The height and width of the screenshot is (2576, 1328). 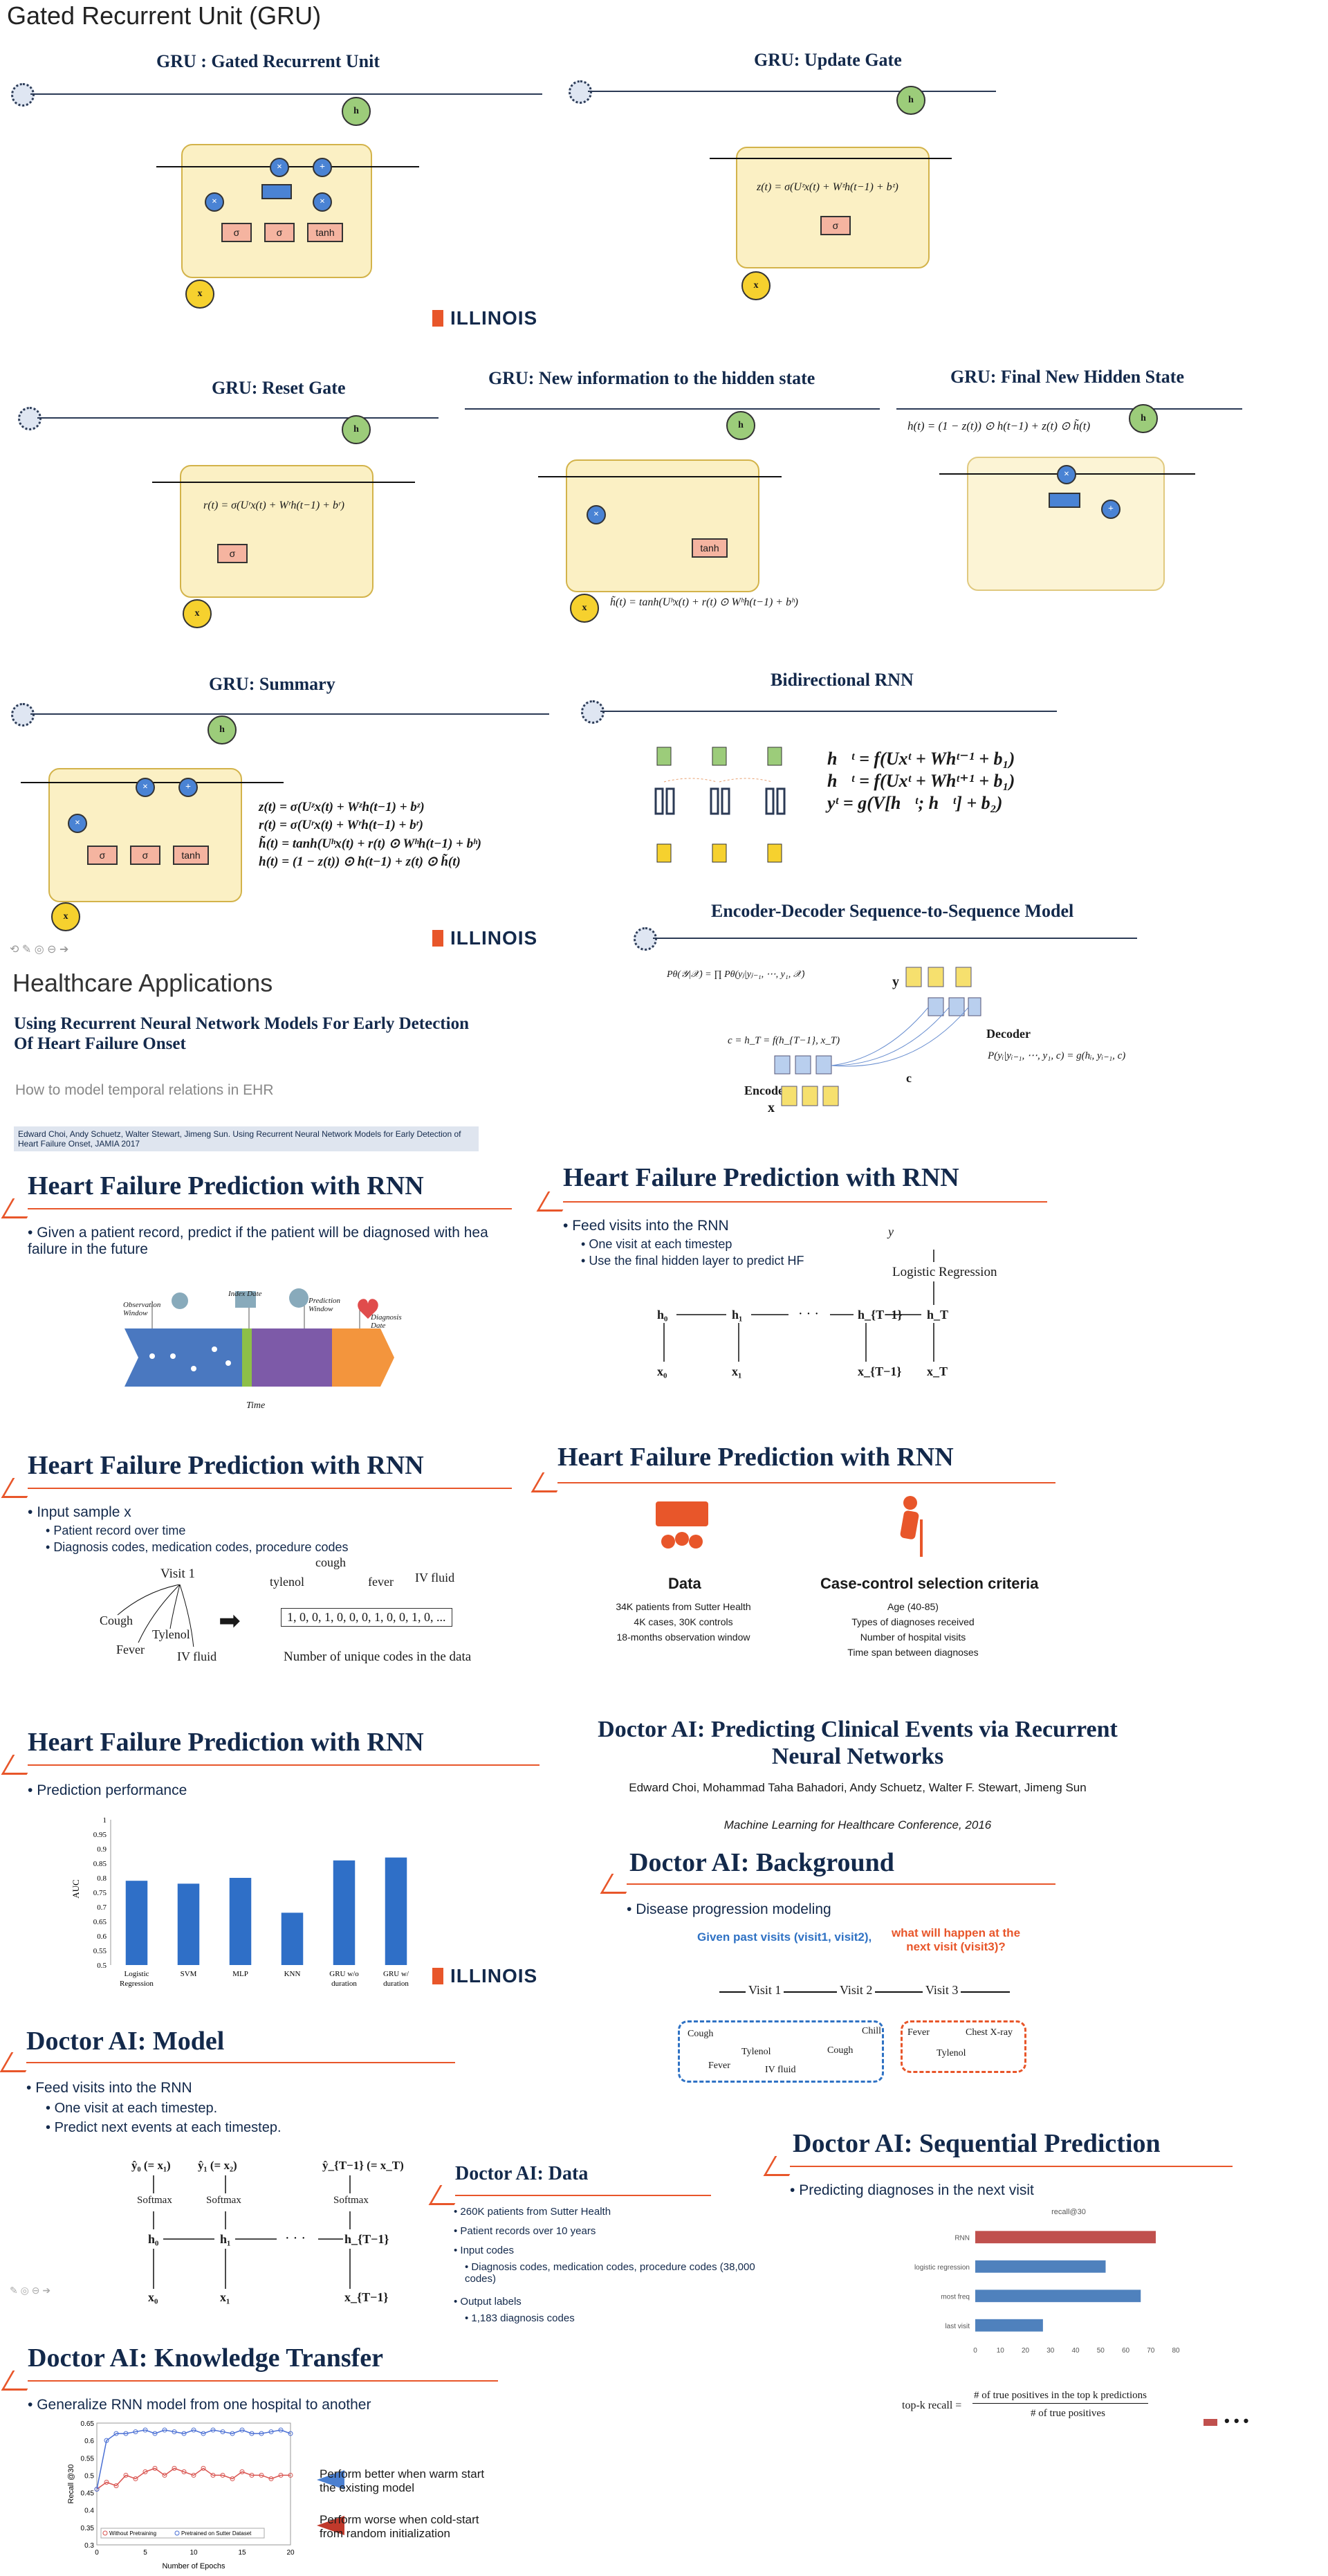 What do you see at coordinates (435, 1578) in the screenshot?
I see `code-label-iv-fluid: IV fluid` at bounding box center [435, 1578].